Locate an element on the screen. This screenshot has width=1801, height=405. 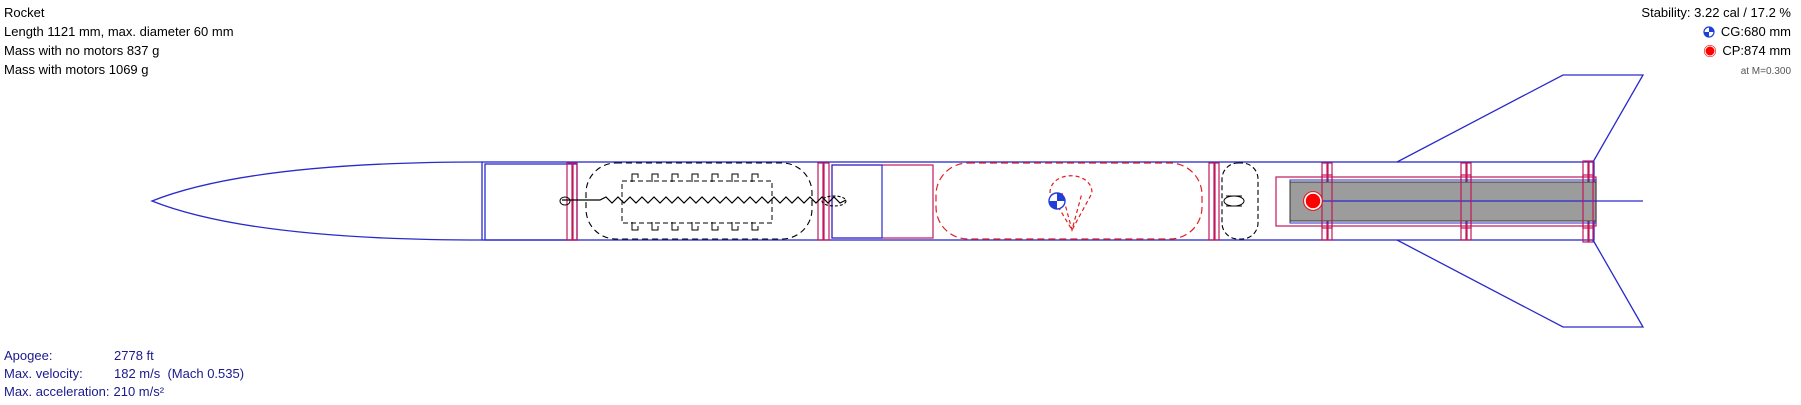
forward-clips is located at coordinates (695, 202).